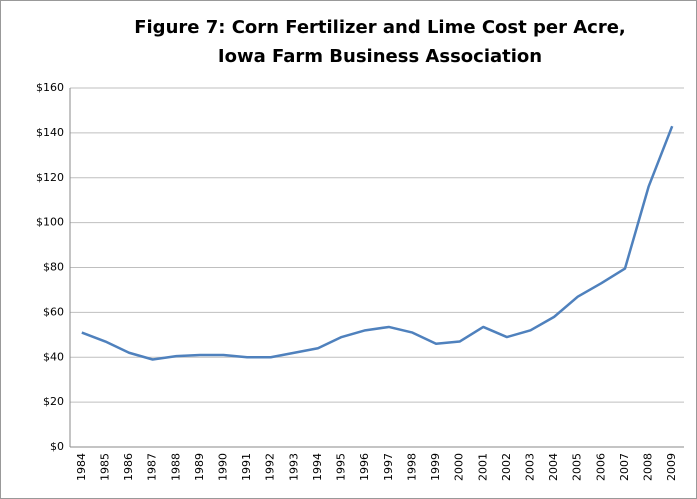 This screenshot has width=697, height=499. Describe the element at coordinates (553, 467) in the screenshot. I see `x-tick-label: 2004` at that location.